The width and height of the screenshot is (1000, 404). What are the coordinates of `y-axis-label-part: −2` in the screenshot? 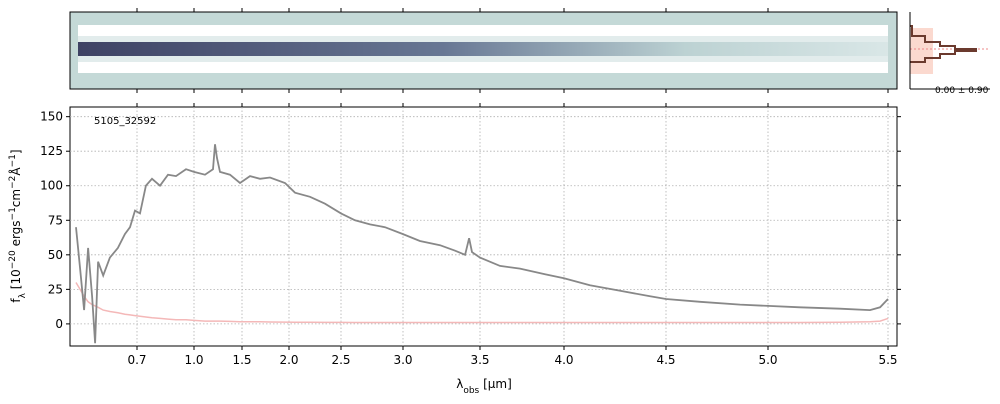 It's located at (13, 182).